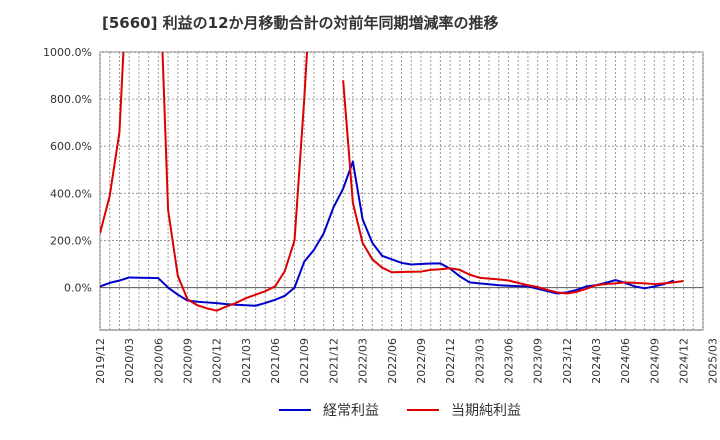  What do you see at coordinates (713, 361) in the screenshot?
I see `x-tick-label: 2025/03` at bounding box center [713, 361].